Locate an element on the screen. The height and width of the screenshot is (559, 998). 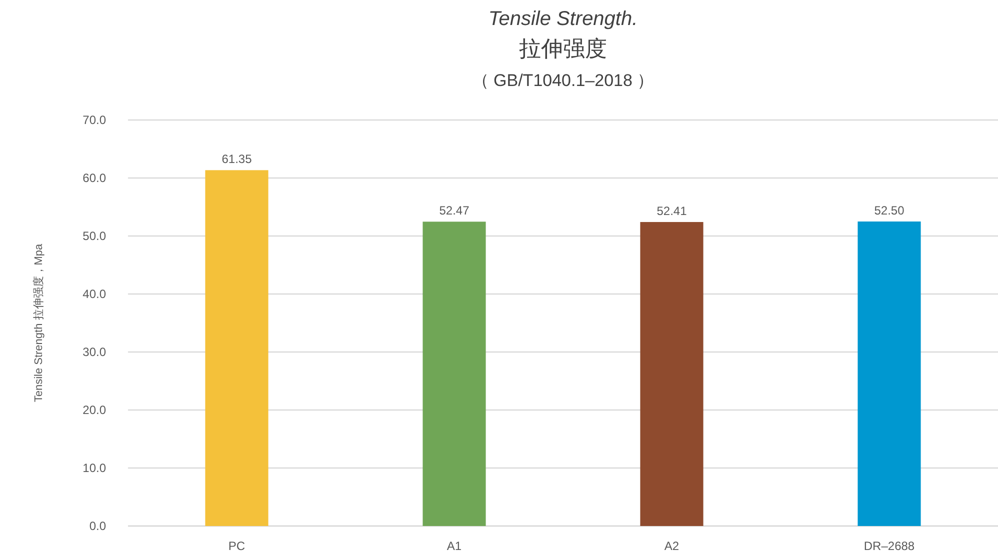
y-tick-label: 10.0 is located at coordinates (94, 468).